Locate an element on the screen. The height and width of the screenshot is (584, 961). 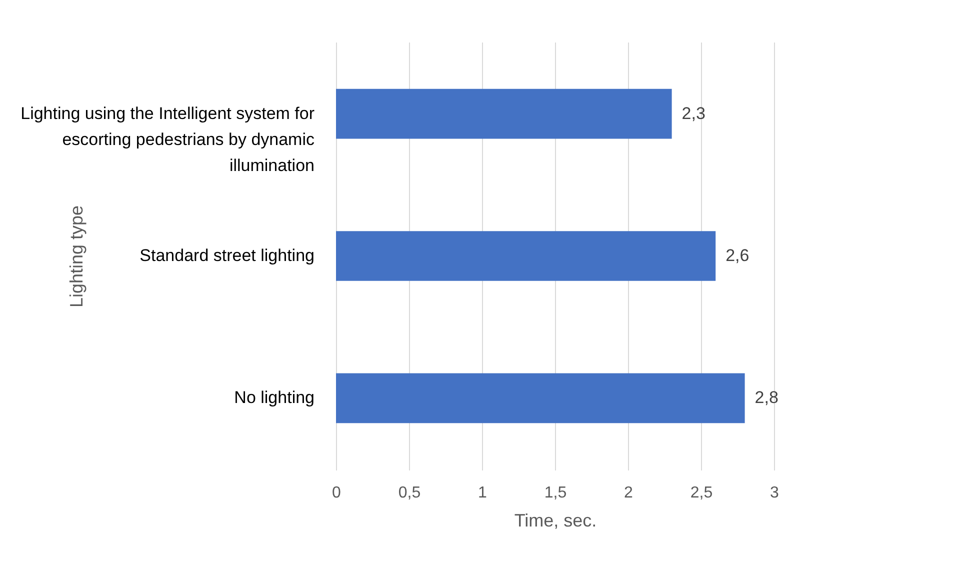
x-tick-label: 3 is located at coordinates (775, 493).